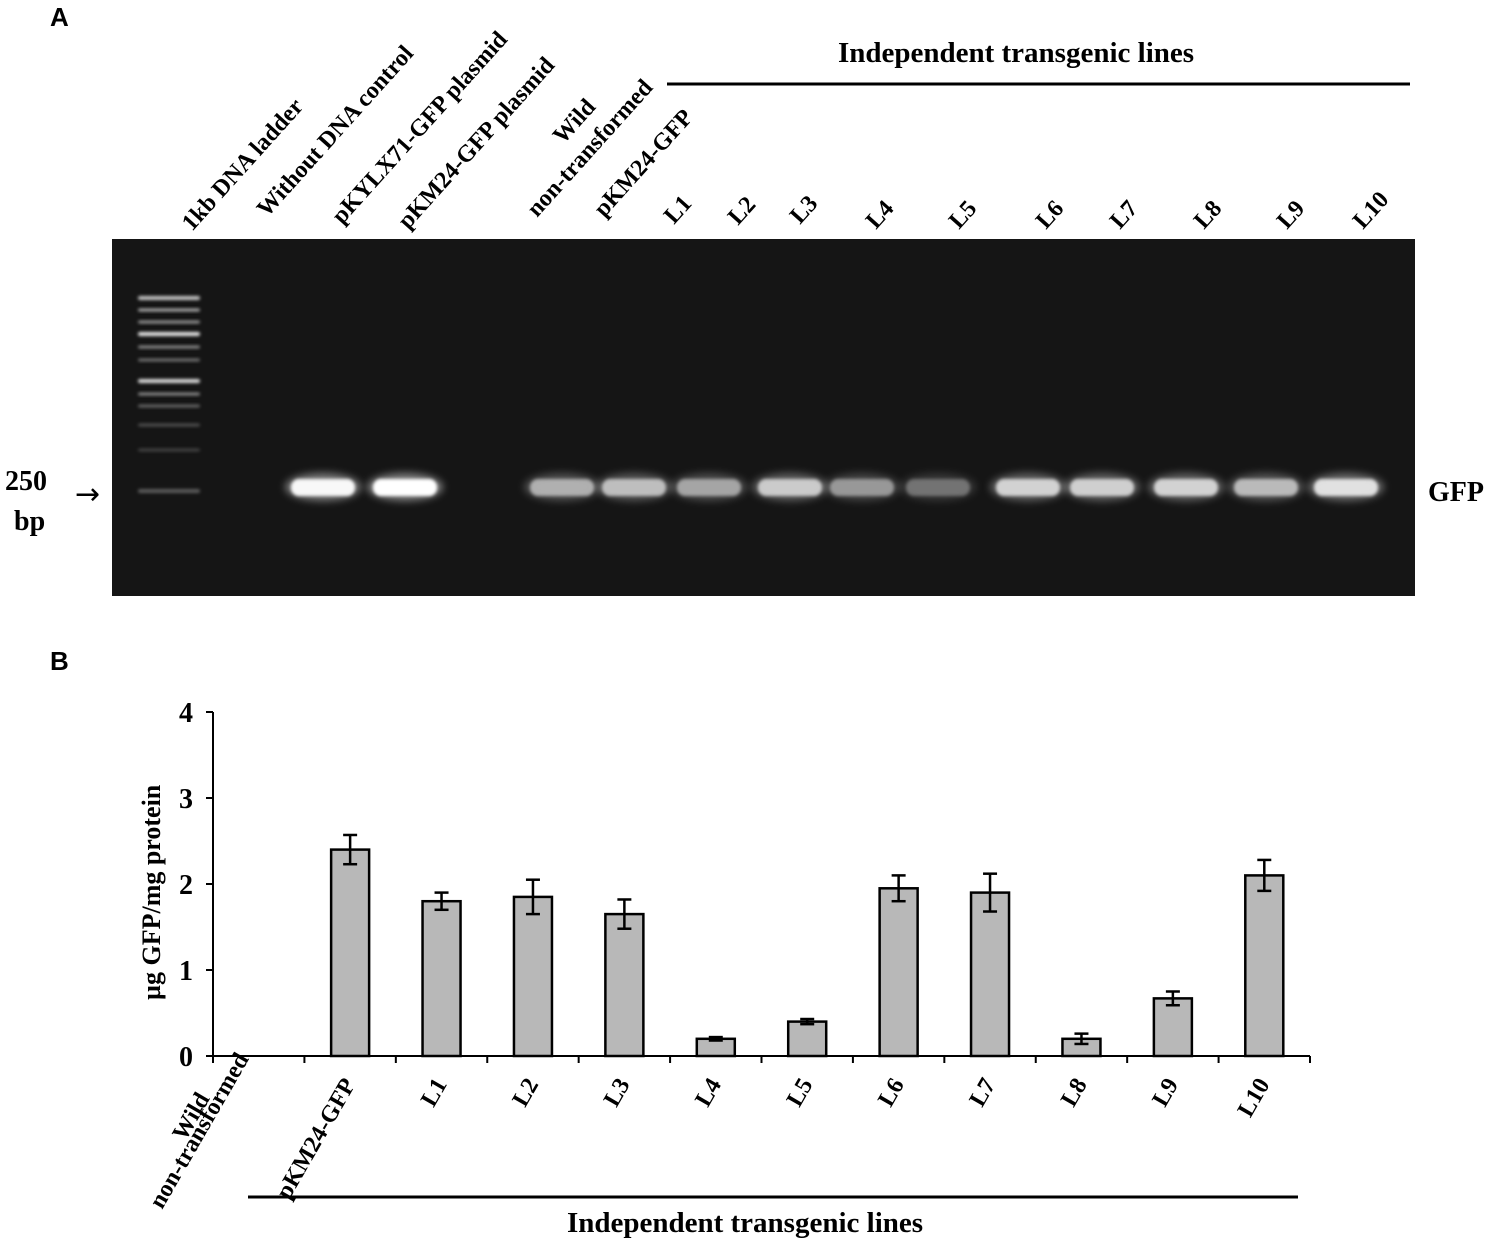  What do you see at coordinates (1050, 215) in the screenshot?
I see `lane-label: L6` at bounding box center [1050, 215].